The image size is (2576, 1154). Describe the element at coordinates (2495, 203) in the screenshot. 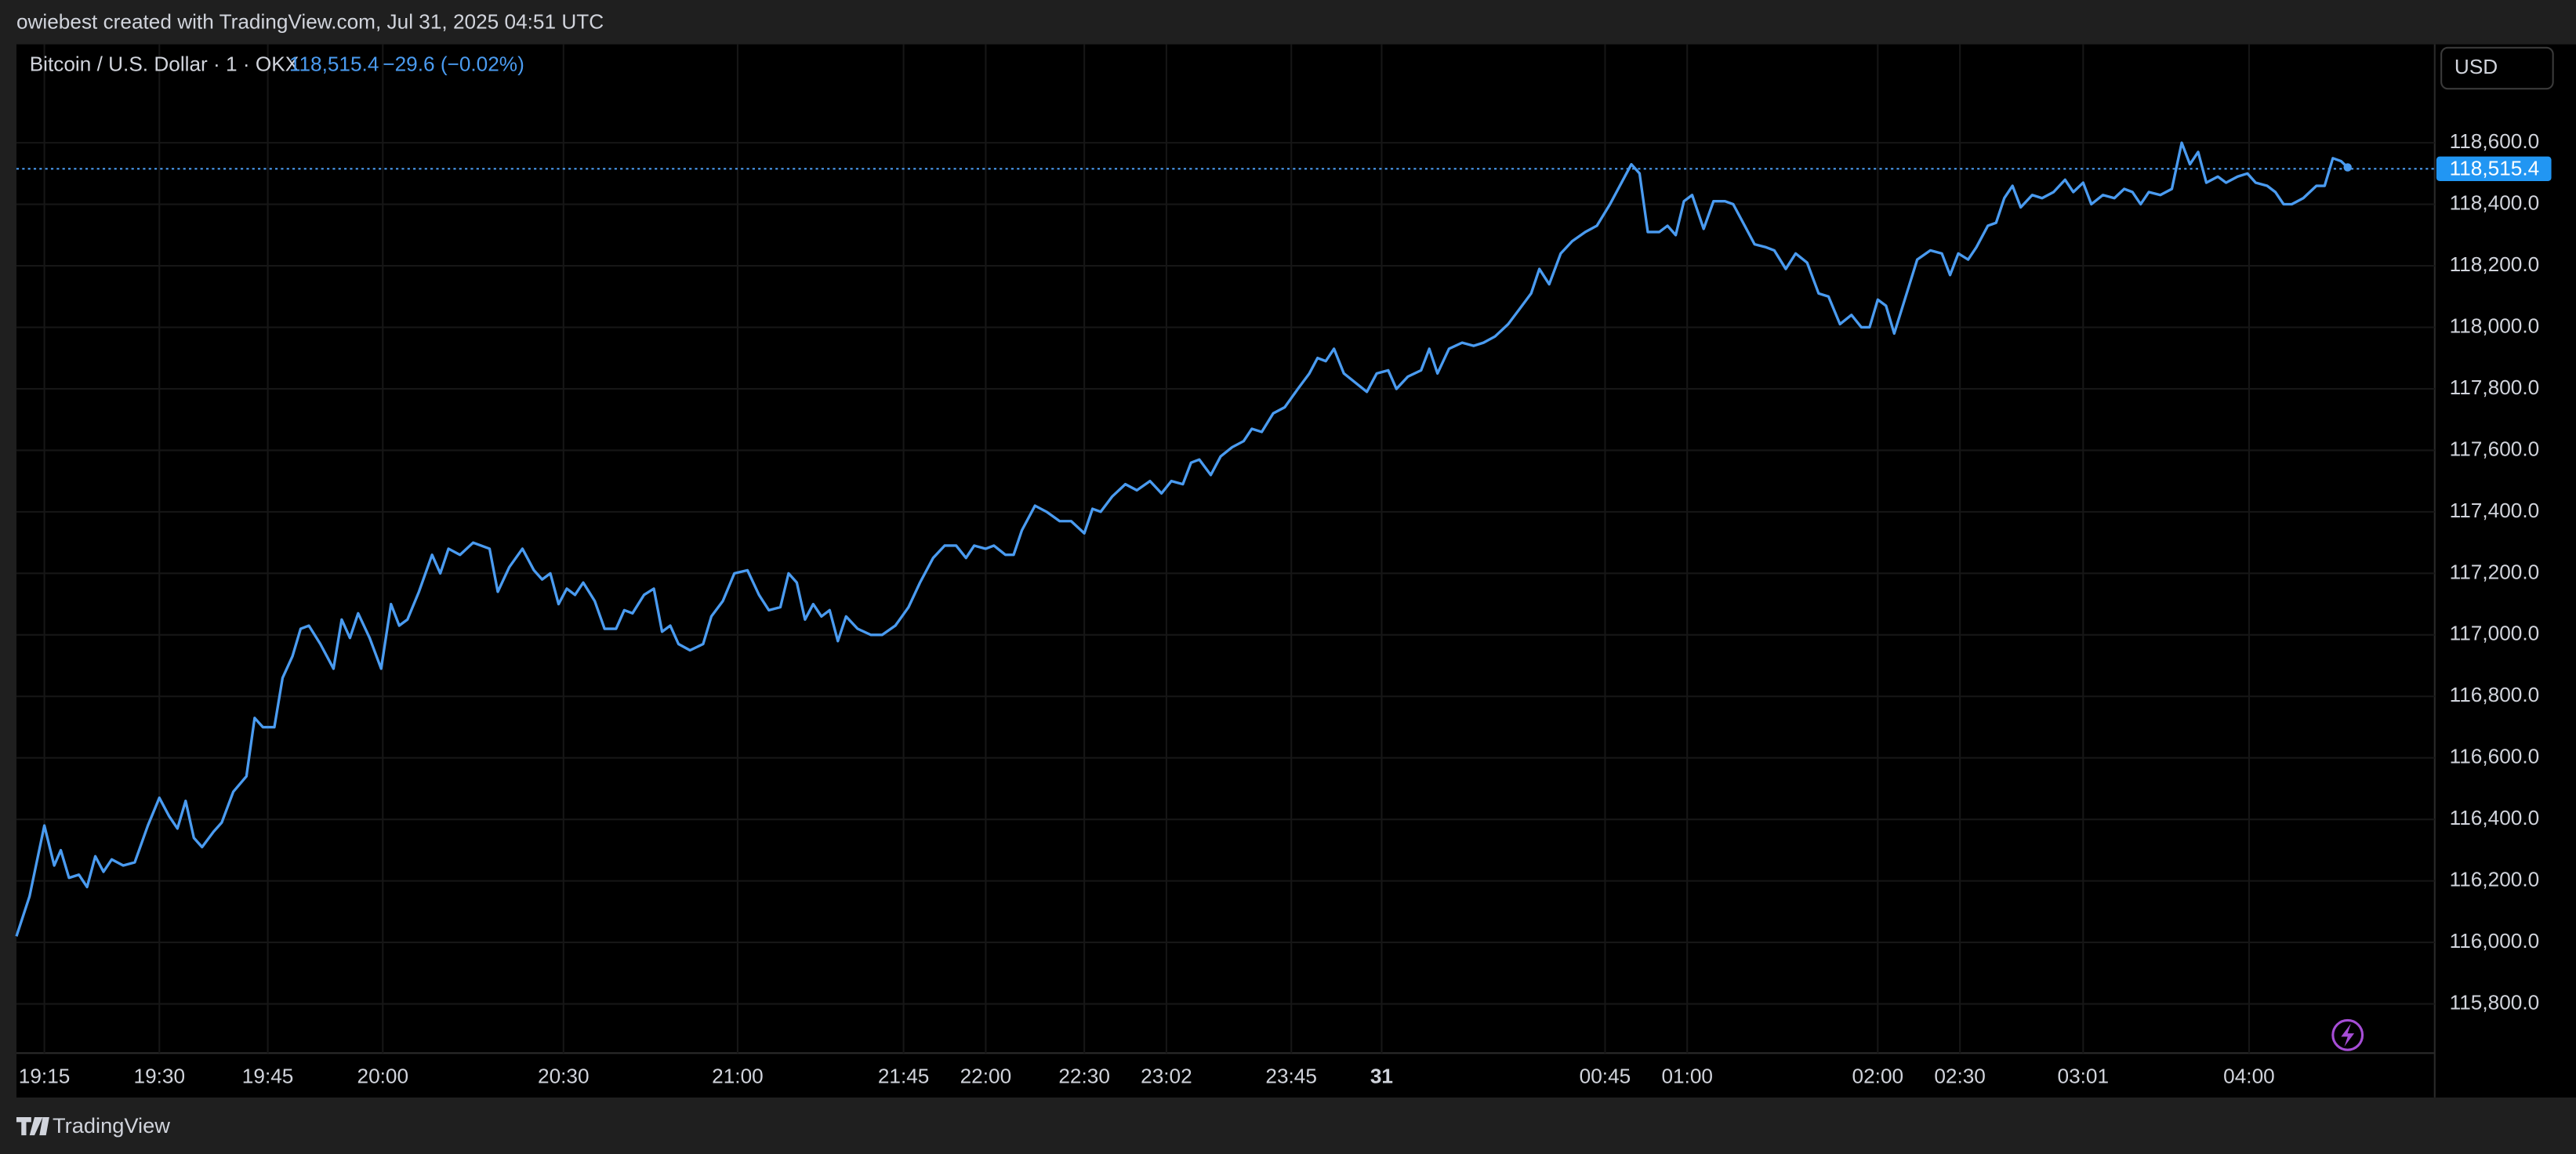

I see `y-tick-label: 118,400.0` at that location.